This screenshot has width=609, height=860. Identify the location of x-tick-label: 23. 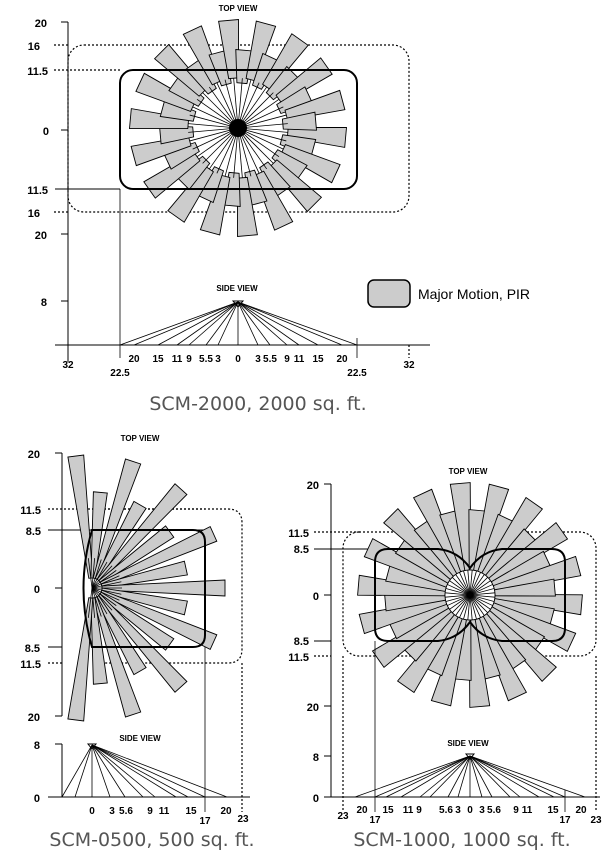
(243, 819).